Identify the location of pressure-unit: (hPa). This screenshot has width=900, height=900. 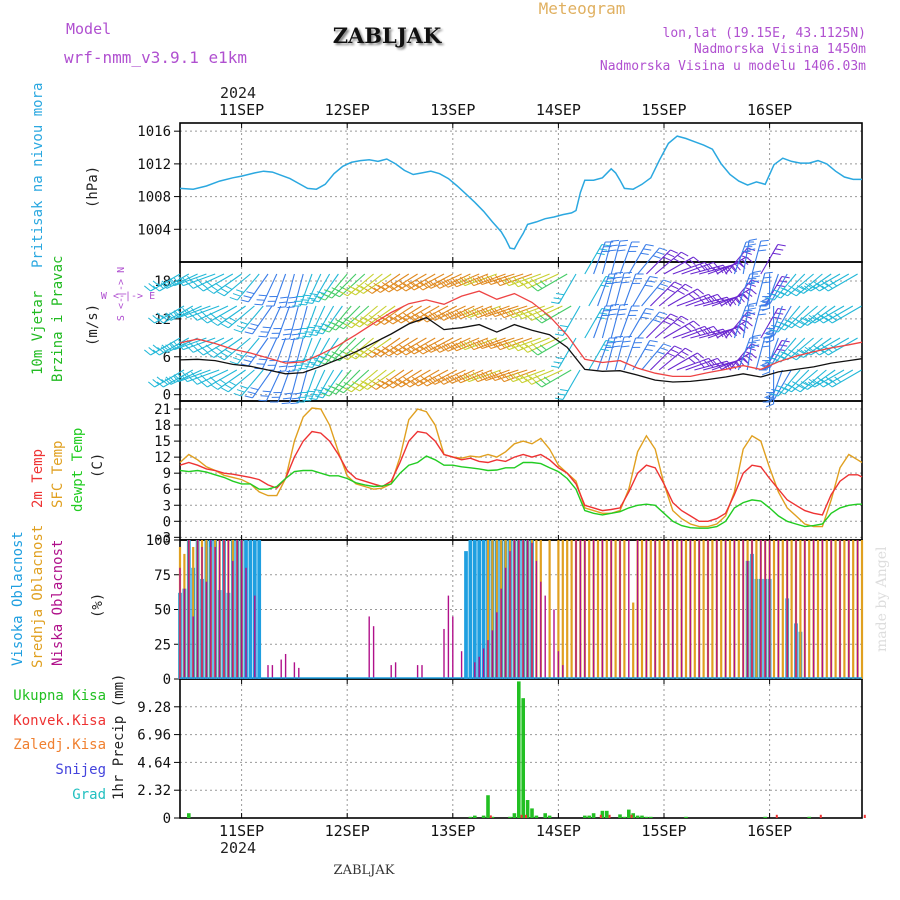
(93, 187).